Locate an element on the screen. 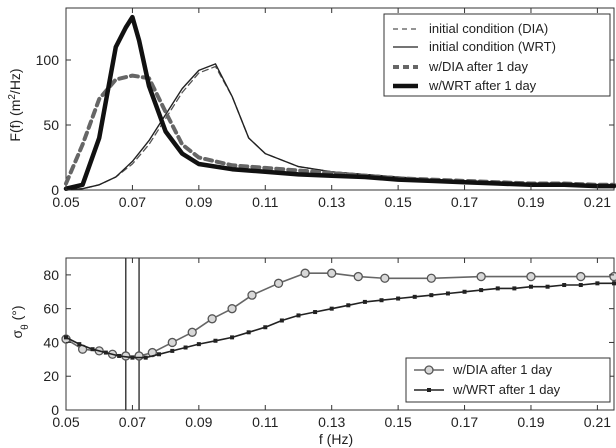 The width and height of the screenshot is (616, 448). legend-label-spread-dia: w/DIA after 1 day is located at coordinates (502, 369).